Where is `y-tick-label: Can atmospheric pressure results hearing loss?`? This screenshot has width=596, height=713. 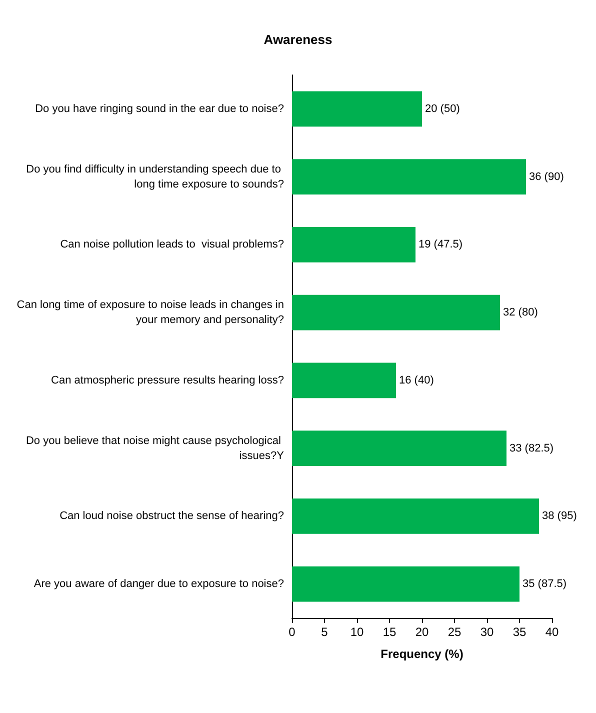 y-tick-label: Can atmospheric pressure results hearing loss? is located at coordinates (167, 380).